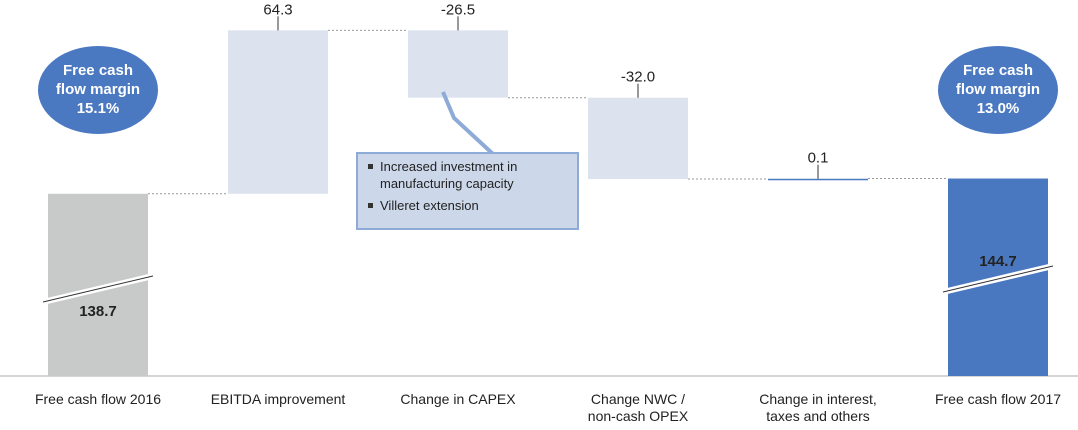 The height and width of the screenshot is (430, 1078). What do you see at coordinates (458, 399) in the screenshot?
I see `x-tick-label: Change in CAPEX` at bounding box center [458, 399].